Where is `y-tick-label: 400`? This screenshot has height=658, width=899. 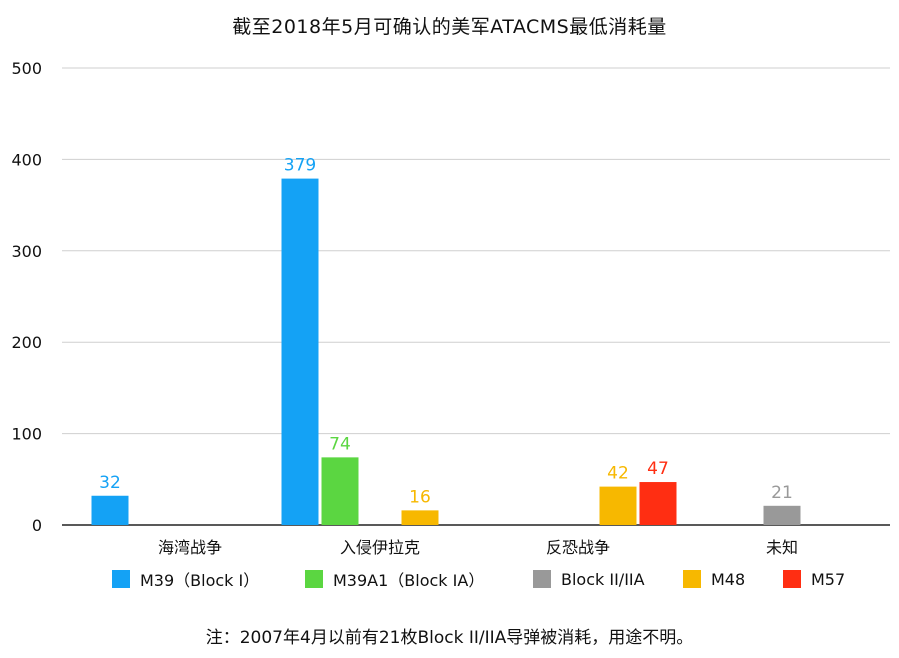
y-tick-label: 400 is located at coordinates (26, 159).